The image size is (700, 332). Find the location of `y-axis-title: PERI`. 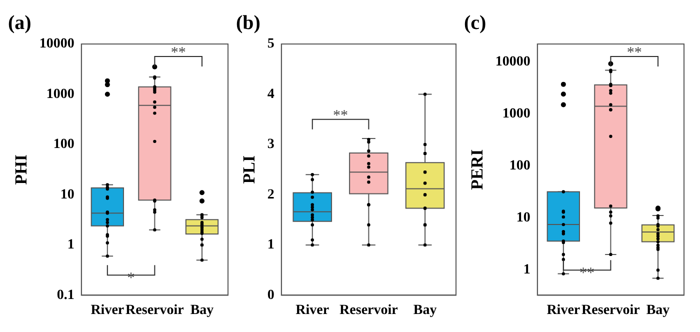

y-axis-title: PERI is located at coordinates (477, 169).